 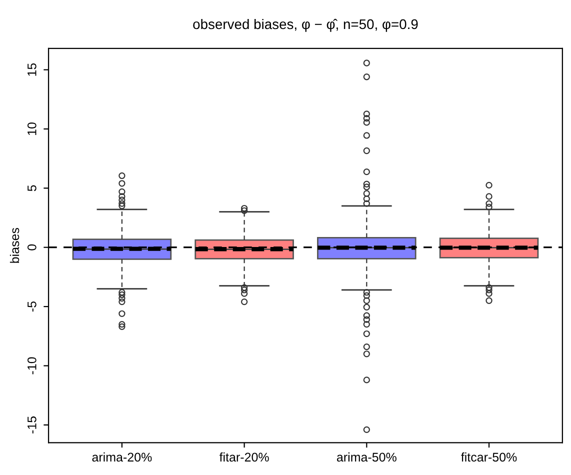 What do you see at coordinates (244, 457) in the screenshot?
I see `x-tick-label: fitar-20%` at bounding box center [244, 457].